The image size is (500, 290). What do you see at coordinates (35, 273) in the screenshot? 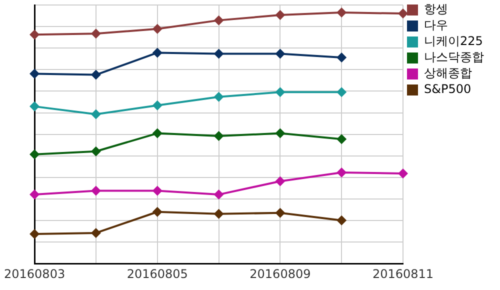
I see `x-tick-label: 20160803` at bounding box center [35, 273].